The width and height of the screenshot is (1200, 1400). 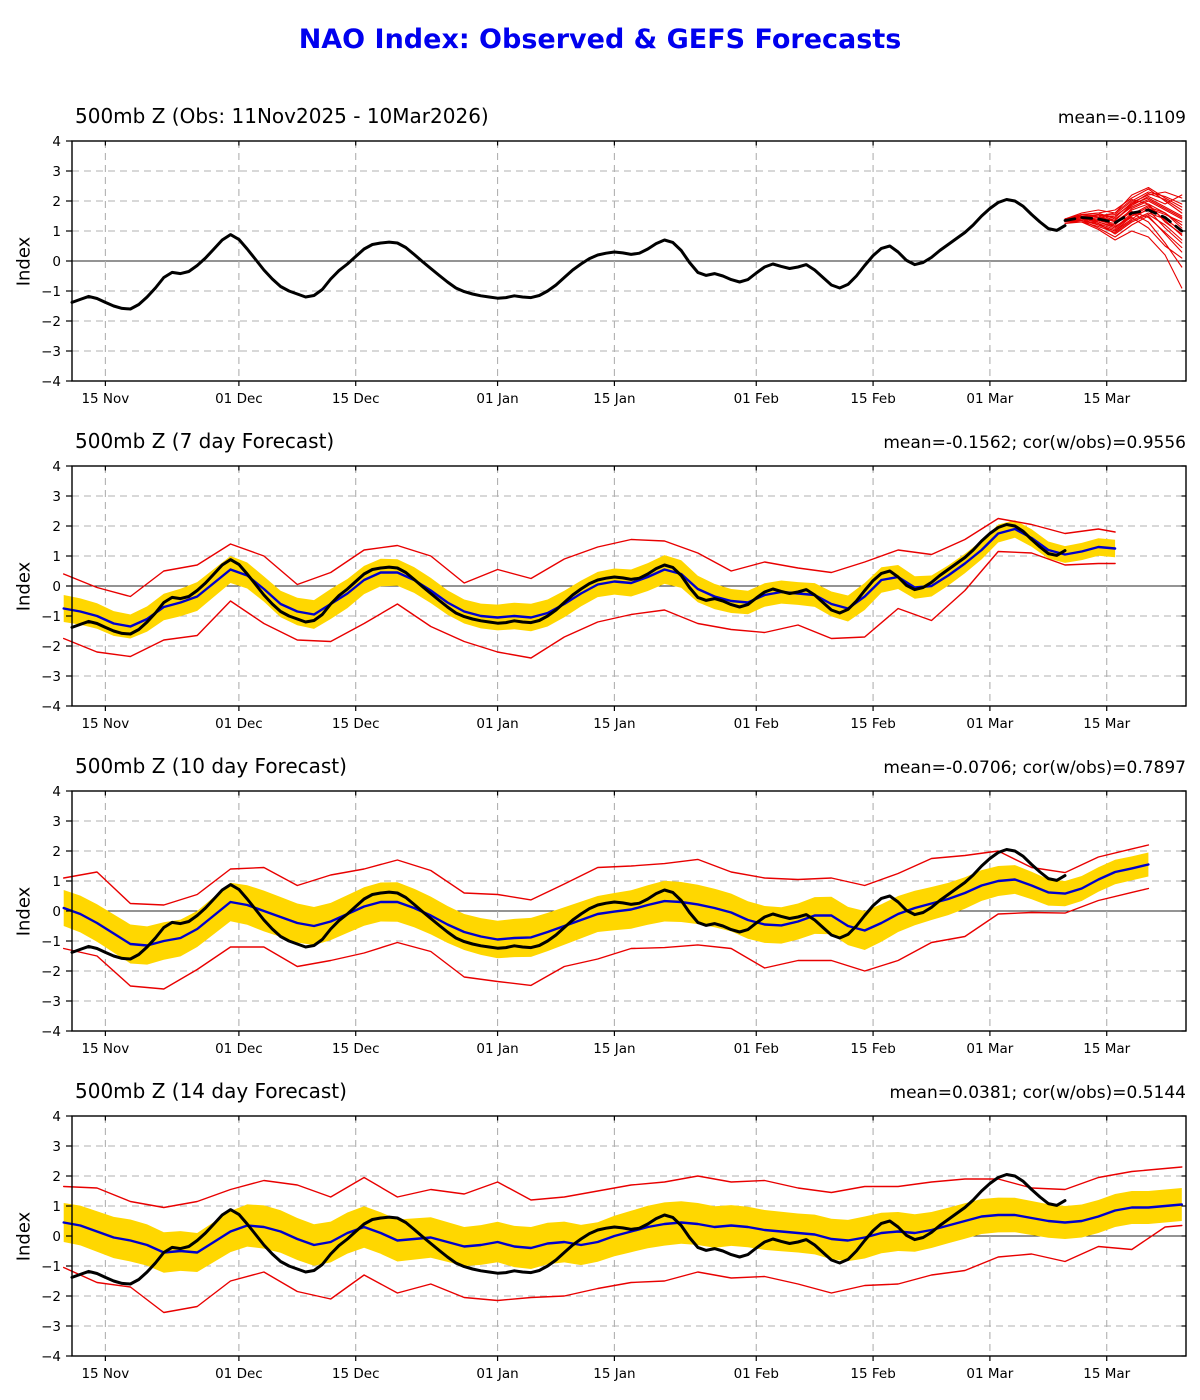 What do you see at coordinates (1034, 768) in the screenshot?
I see `panel-stats: mean=-0.0706; cor(w/obs)=0.7897` at bounding box center [1034, 768].